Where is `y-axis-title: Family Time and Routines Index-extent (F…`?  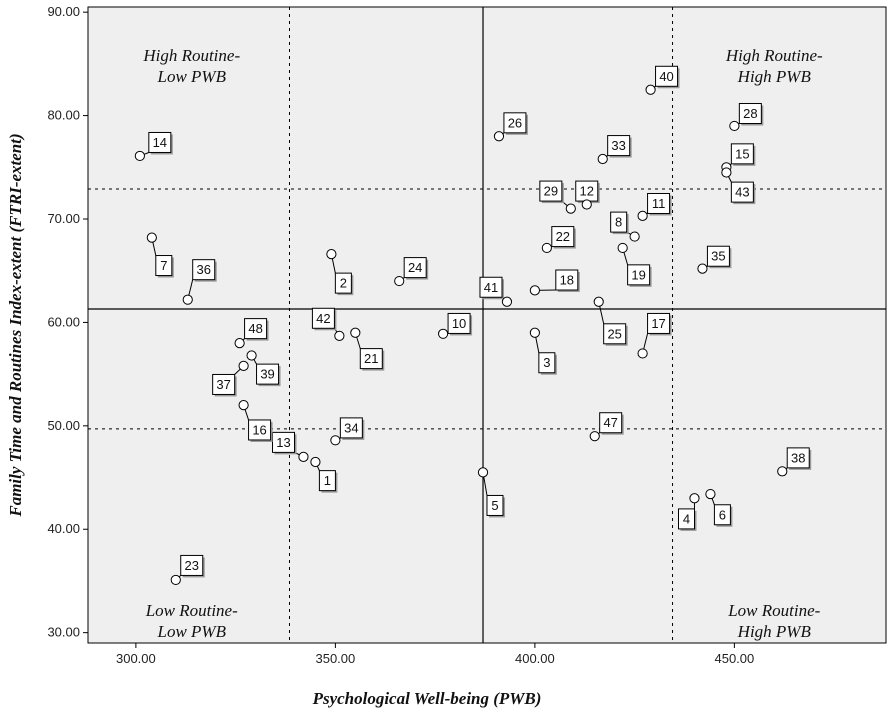
y-axis-title: Family Time and Routines Index-extent (F… is located at coordinates (15, 325).